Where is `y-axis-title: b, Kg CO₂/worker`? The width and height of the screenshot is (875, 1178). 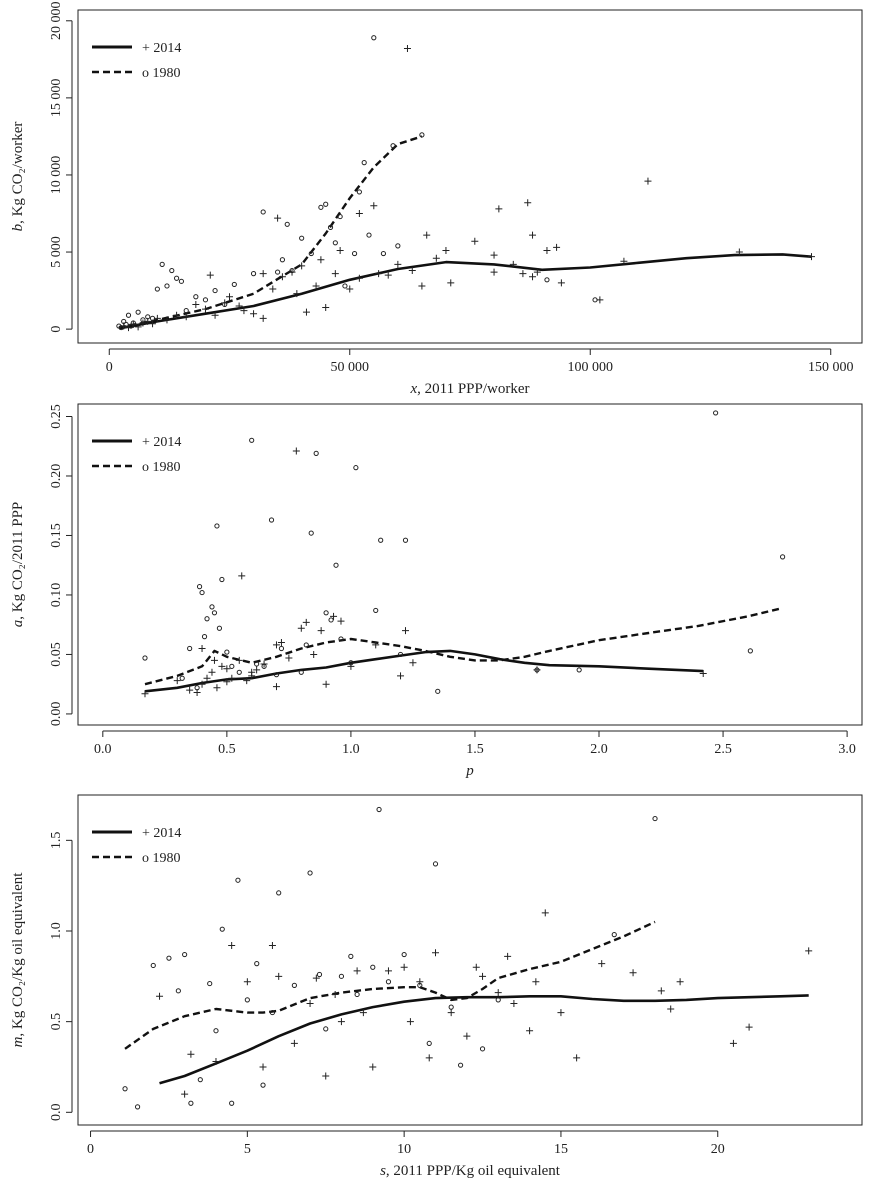
y-axis-title: b, Kg CO₂/worker is located at coordinates (18, 177).